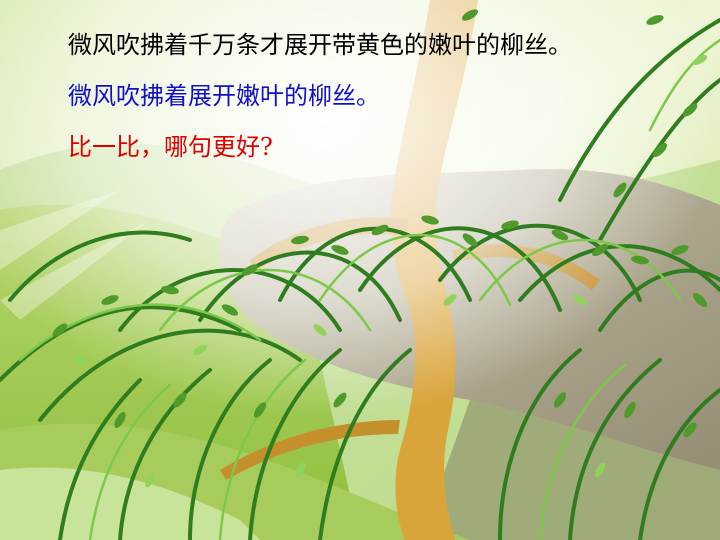 Image resolution: width=720 pixels, height=540 pixels. I want to click on sentence-short: 微风吹拂着展开嫩叶的柳丝。, so click(224, 96).